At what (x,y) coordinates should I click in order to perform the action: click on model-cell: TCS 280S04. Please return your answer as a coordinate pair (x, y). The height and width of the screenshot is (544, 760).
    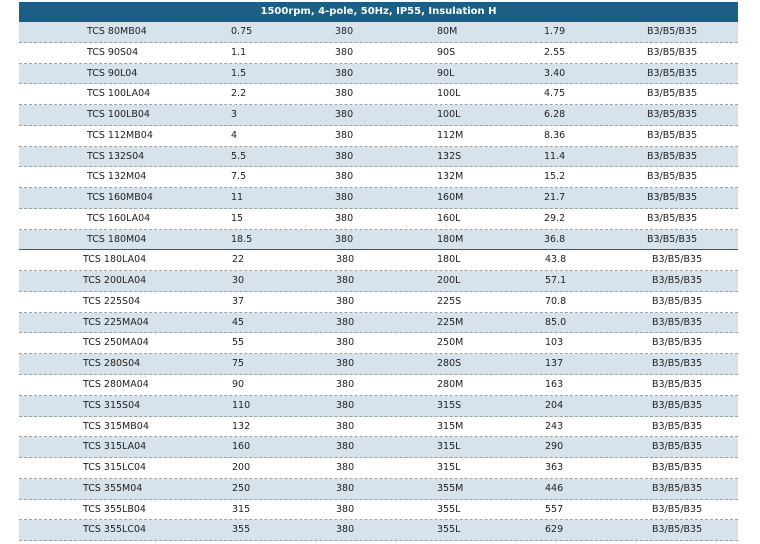
    Looking at the image, I should click on (112, 364).